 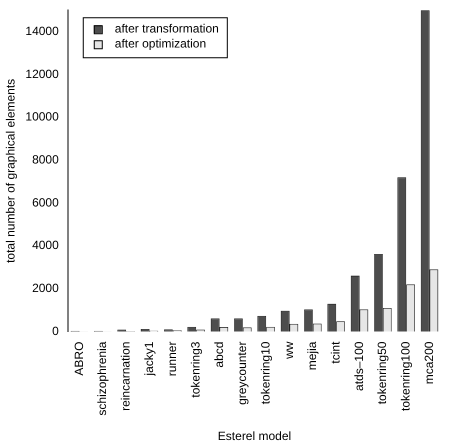 What do you see at coordinates (46, 202) in the screenshot?
I see `y-tick-label: 6000` at bounding box center [46, 202].